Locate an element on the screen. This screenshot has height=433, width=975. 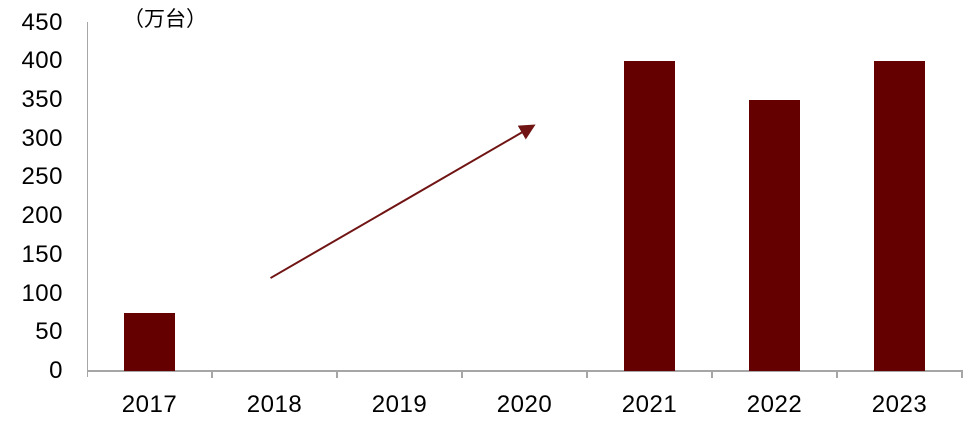
y-axis-line is located at coordinates (87, 199).